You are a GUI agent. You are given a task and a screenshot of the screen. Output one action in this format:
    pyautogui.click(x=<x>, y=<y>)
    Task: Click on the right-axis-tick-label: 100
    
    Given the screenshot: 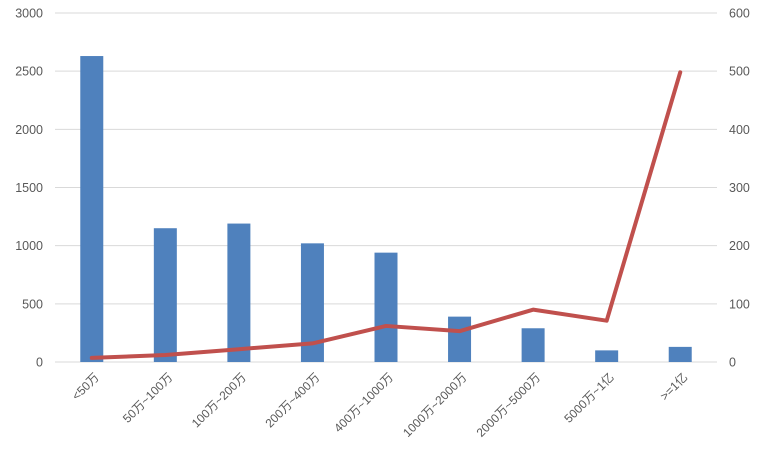 What is the action you would take?
    pyautogui.click(x=739, y=304)
    